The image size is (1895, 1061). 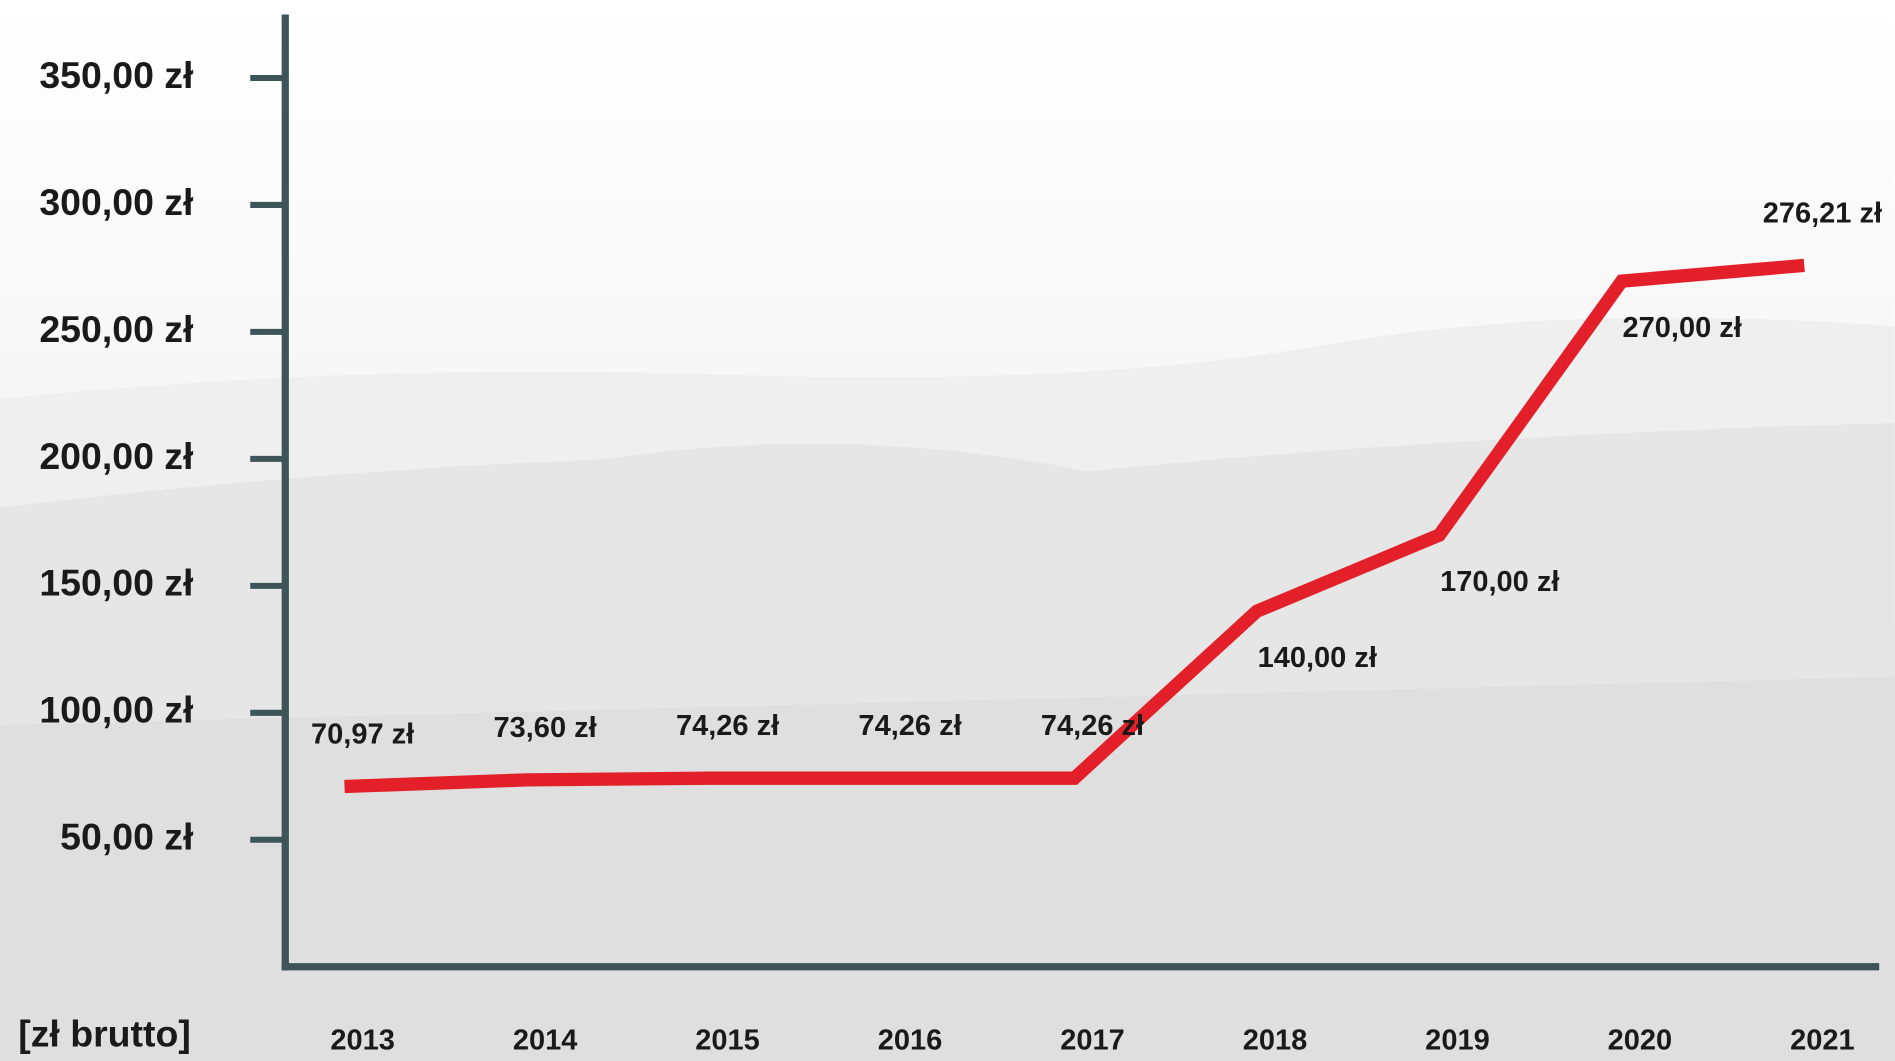 What do you see at coordinates (727, 1040) in the screenshot?
I see `x-tick-label: 2015` at bounding box center [727, 1040].